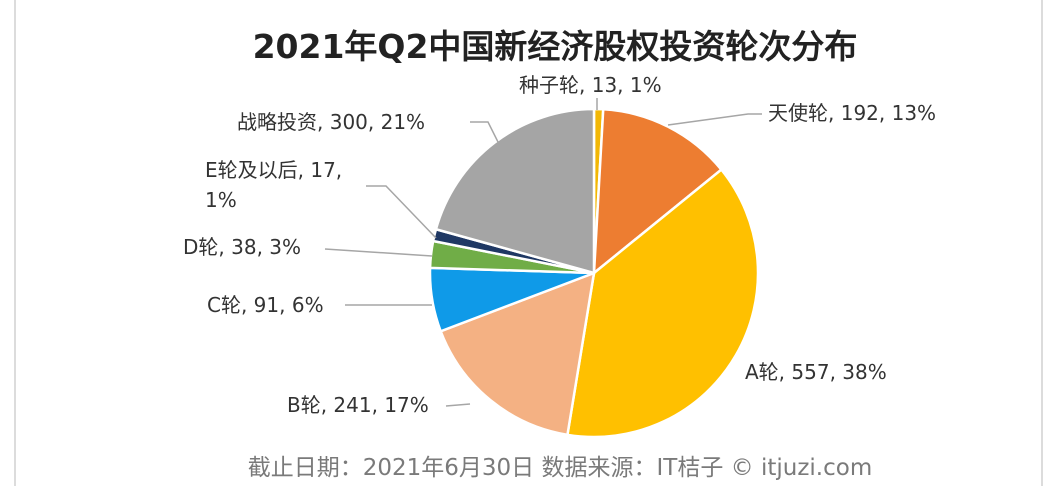  I want to click on slice-label: E轮及以后, 17, 1%, so click(274, 185).